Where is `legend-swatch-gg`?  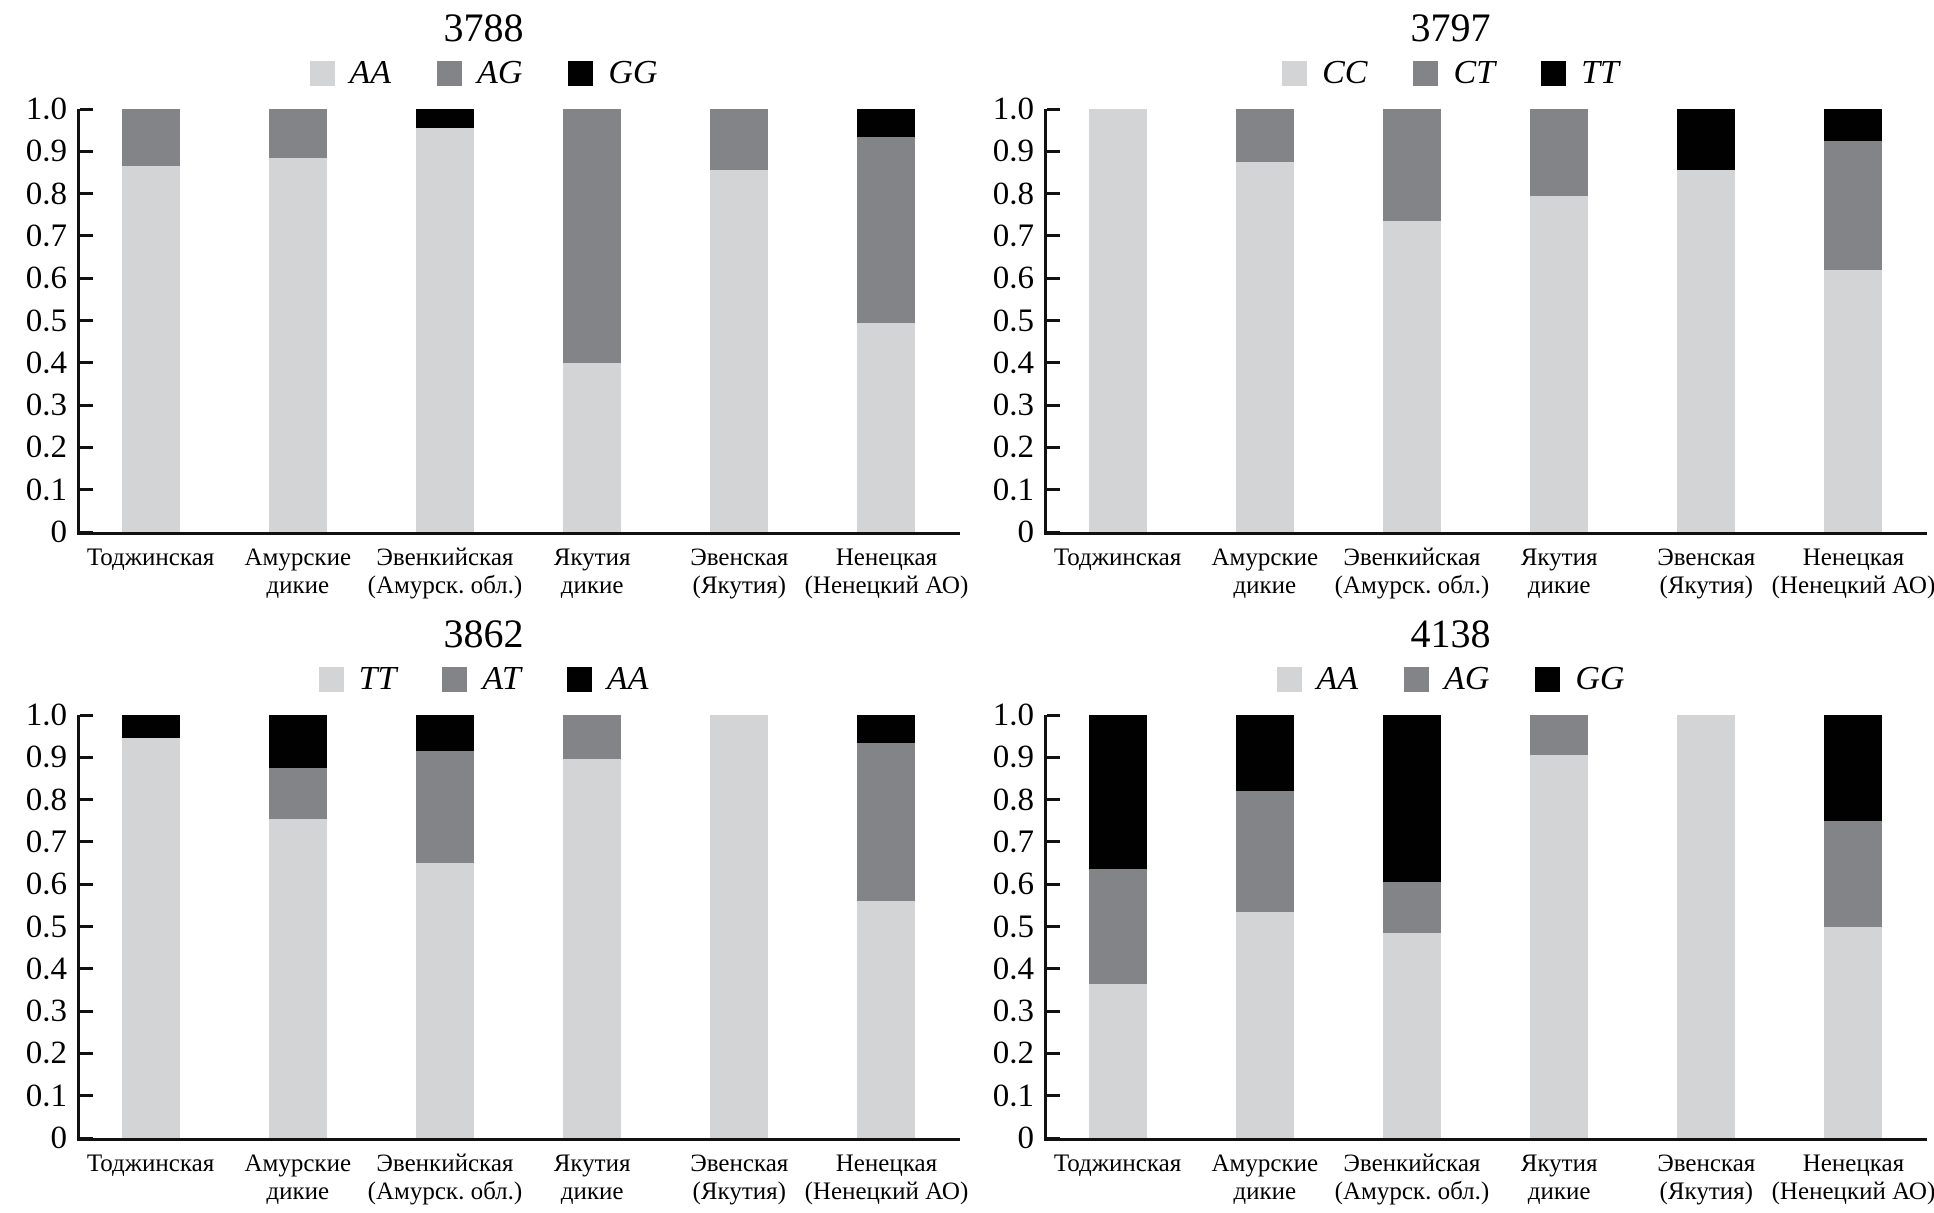
legend-swatch-gg is located at coordinates (1548, 679).